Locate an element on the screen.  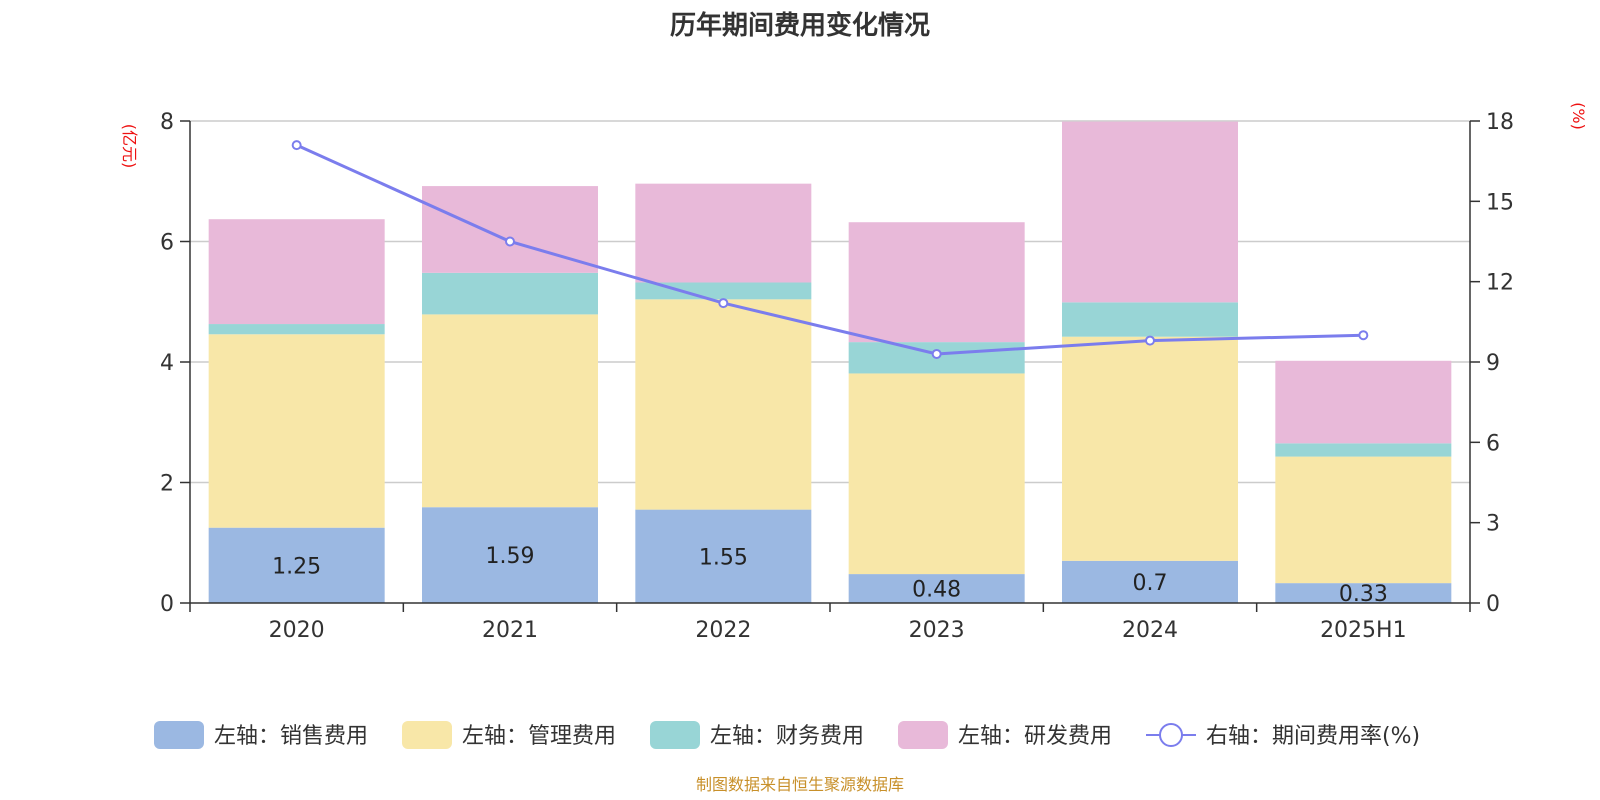
bar-data-label: 0.7 is located at coordinates (1150, 583).